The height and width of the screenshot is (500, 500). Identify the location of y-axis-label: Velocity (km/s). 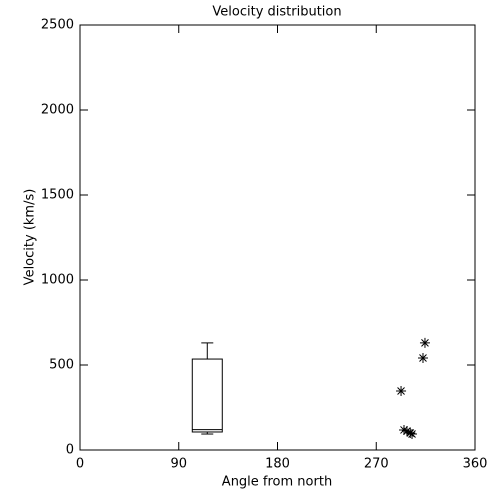
(30, 237).